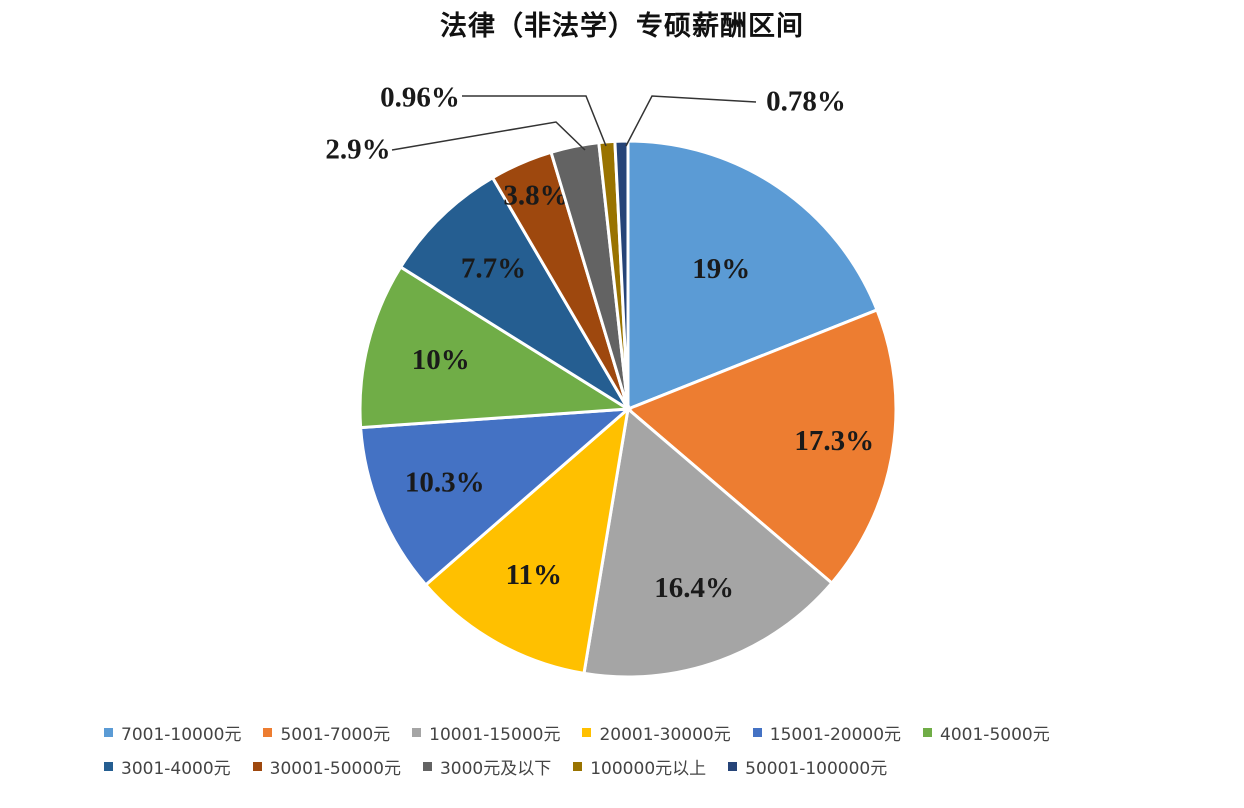 The image size is (1244, 808). I want to click on legend-item: 7001-10000元, so click(172, 732).